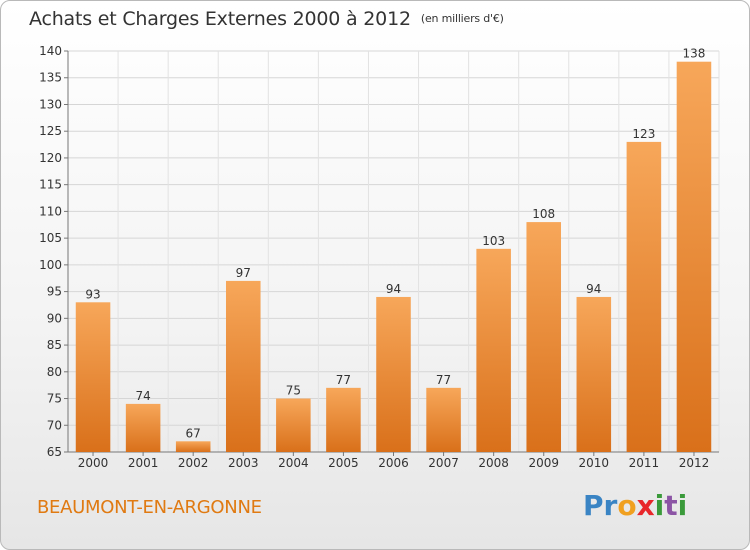 The height and width of the screenshot is (550, 750). Describe the element at coordinates (220, 19) in the screenshot. I see `title-text: Achats et Charges Externes 2000 à 2012` at that location.